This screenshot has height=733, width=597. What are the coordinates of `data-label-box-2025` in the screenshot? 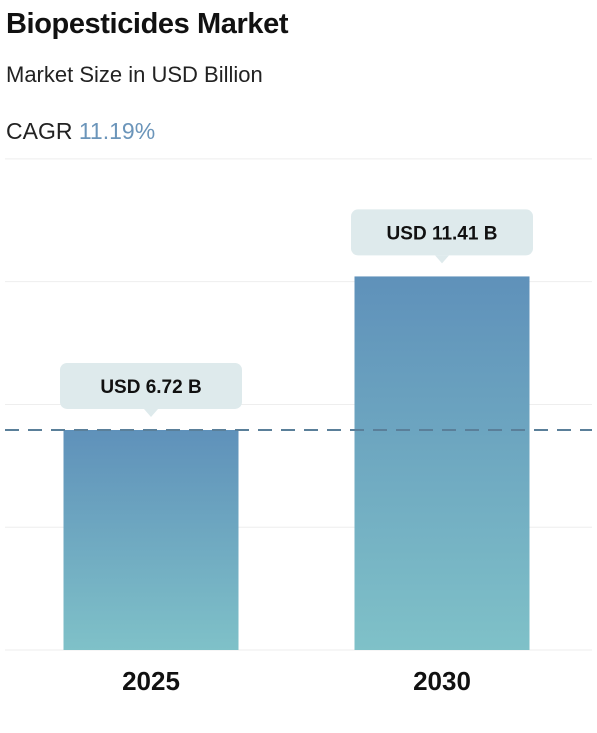 It's located at (151, 385).